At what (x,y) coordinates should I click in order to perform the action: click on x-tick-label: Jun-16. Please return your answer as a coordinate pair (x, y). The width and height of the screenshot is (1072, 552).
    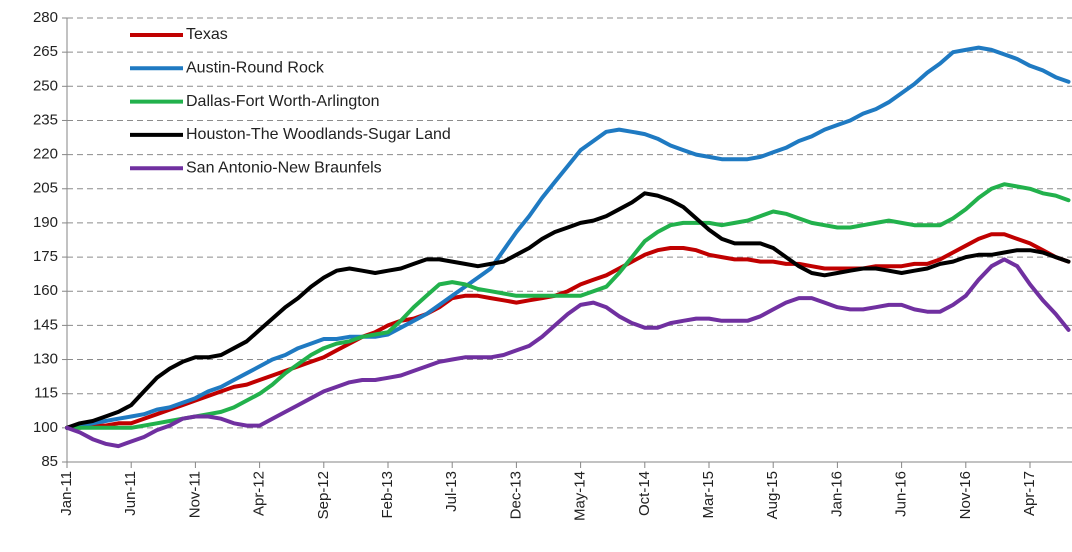
    Looking at the image, I should click on (901, 494).